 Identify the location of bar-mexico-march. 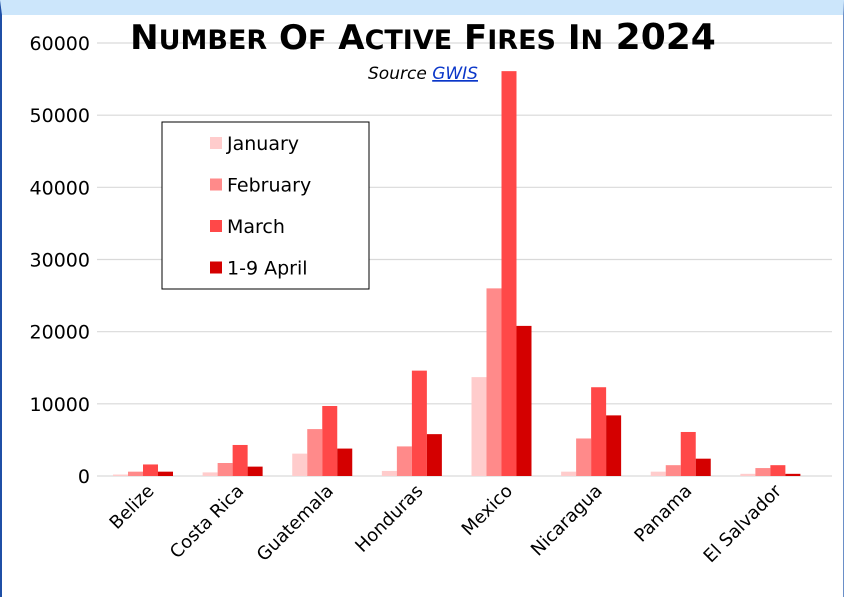
(509, 274).